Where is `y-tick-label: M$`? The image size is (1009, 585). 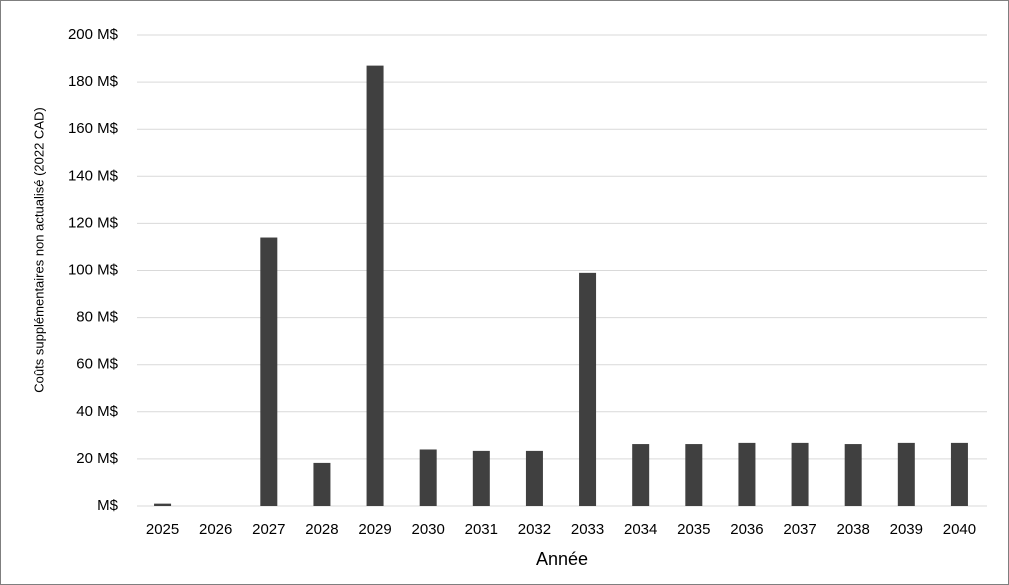
y-tick-label: M$ is located at coordinates (107, 505).